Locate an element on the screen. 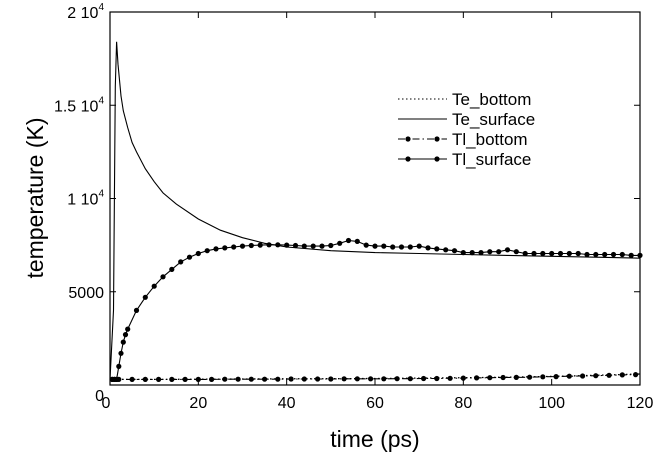 The height and width of the screenshot is (458, 666). x-tick-label: 80 is located at coordinates (463, 403).